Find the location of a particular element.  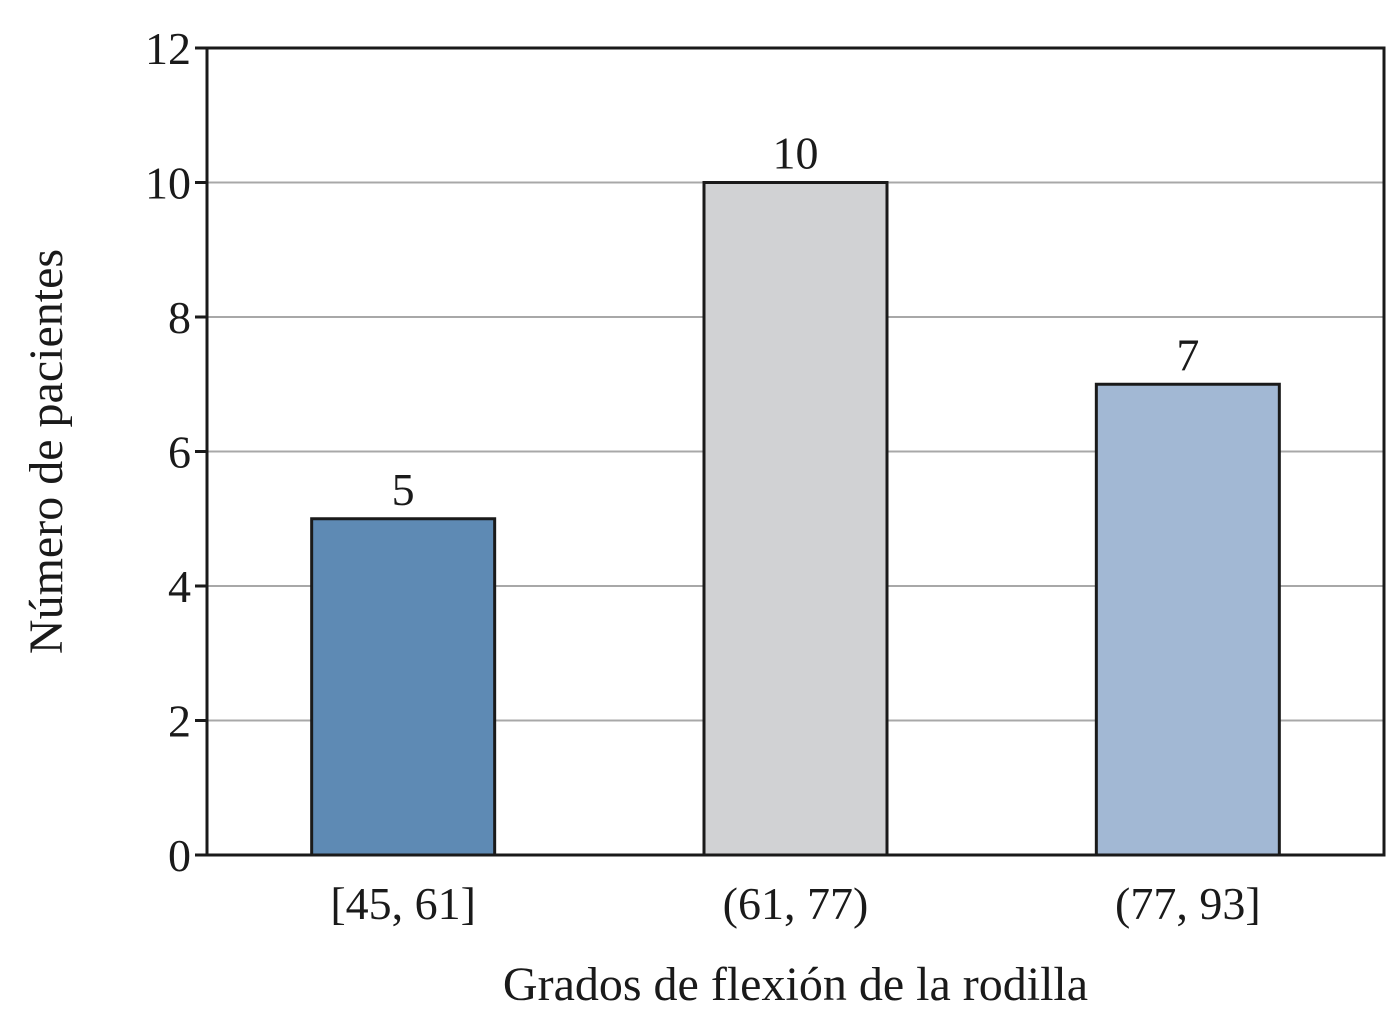

y-tick-label: 0 is located at coordinates (179, 855).